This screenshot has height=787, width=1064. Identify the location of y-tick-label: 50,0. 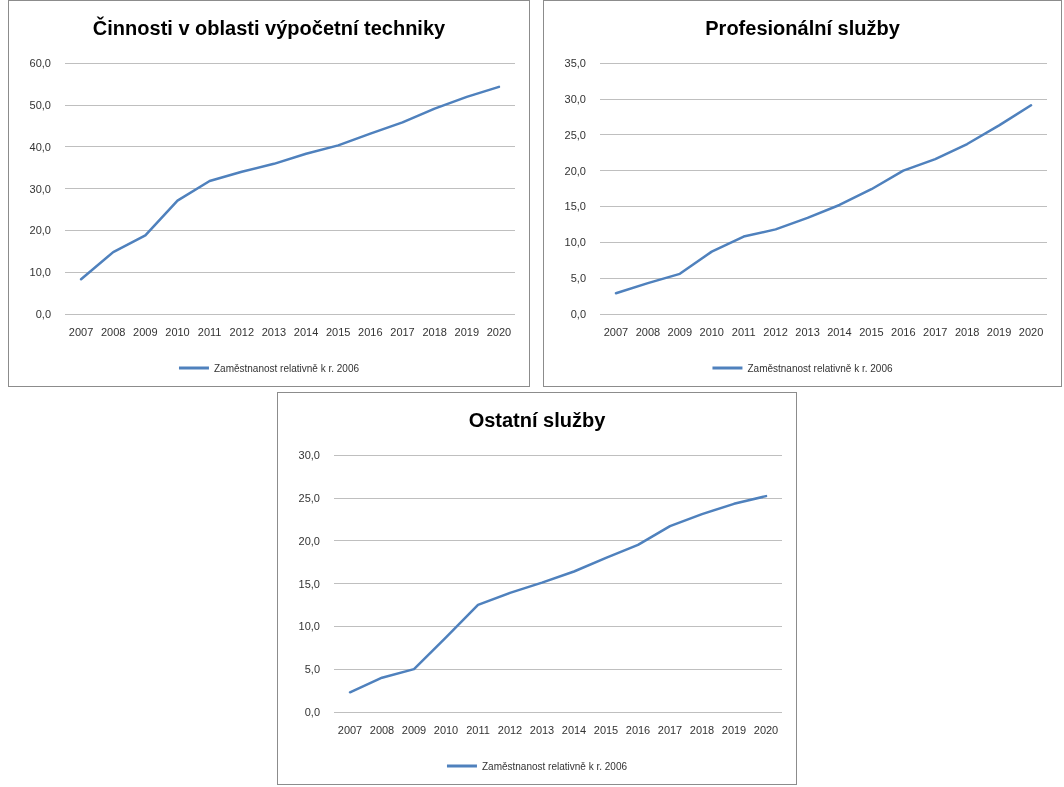
(40, 104).